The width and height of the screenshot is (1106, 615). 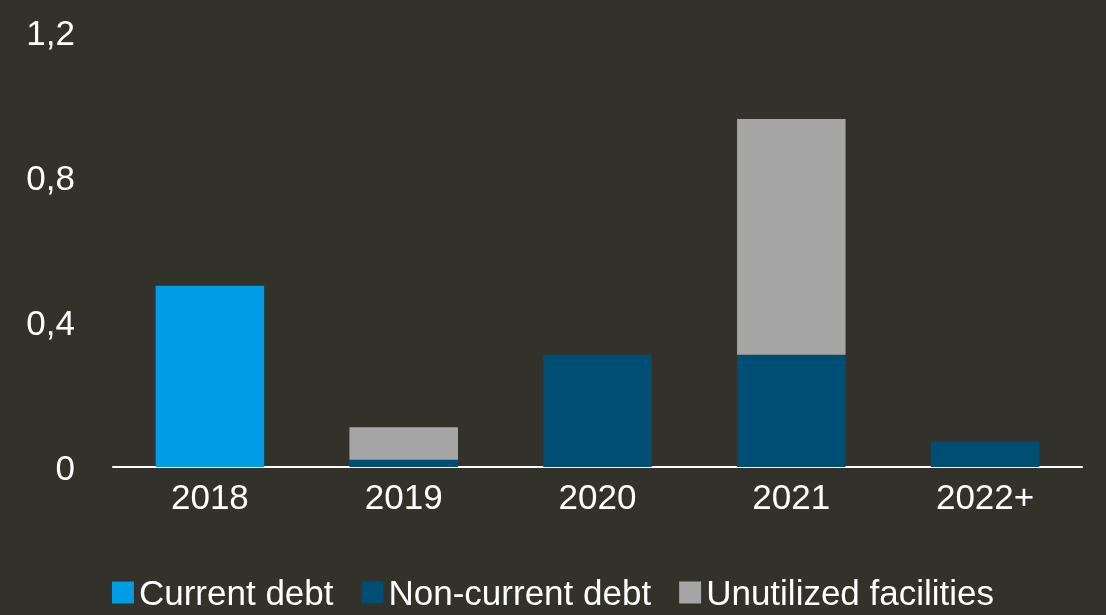 What do you see at coordinates (50, 177) in the screenshot?
I see `y-tick-label: 0,8` at bounding box center [50, 177].